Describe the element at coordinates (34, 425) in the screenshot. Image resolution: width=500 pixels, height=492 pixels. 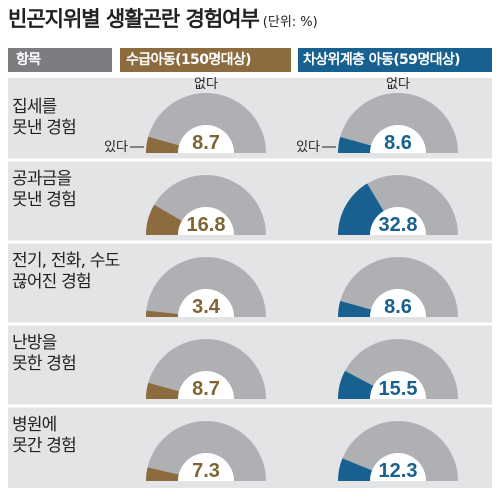
I see `category-label: 병원에` at that location.